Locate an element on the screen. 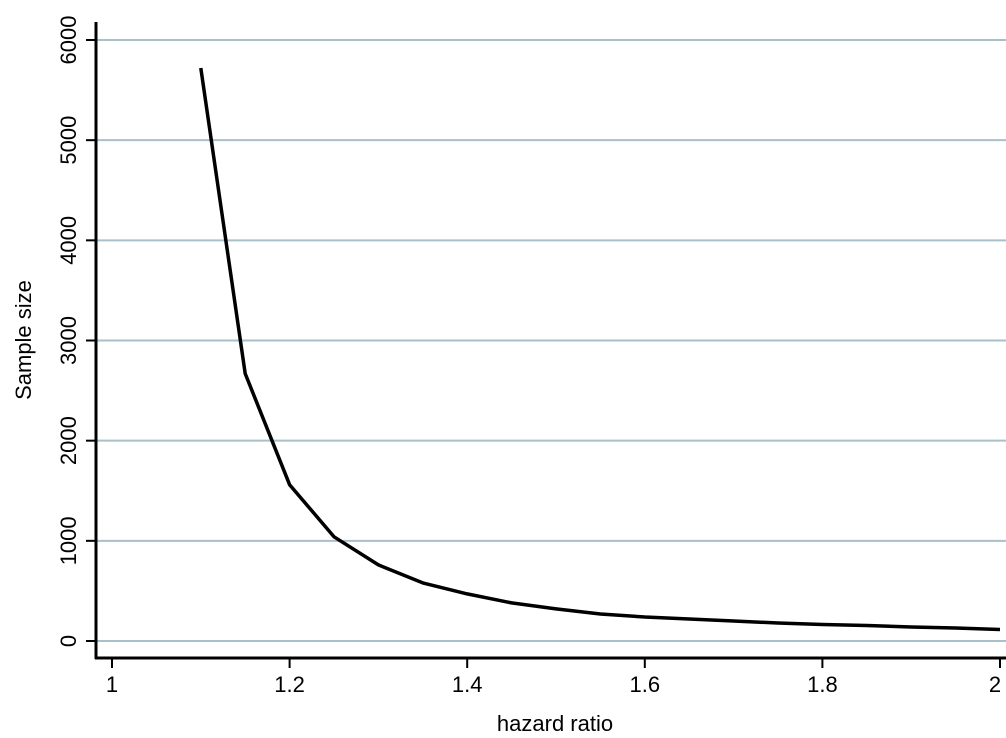  y-tick-label: 1000 is located at coordinates (68, 540).